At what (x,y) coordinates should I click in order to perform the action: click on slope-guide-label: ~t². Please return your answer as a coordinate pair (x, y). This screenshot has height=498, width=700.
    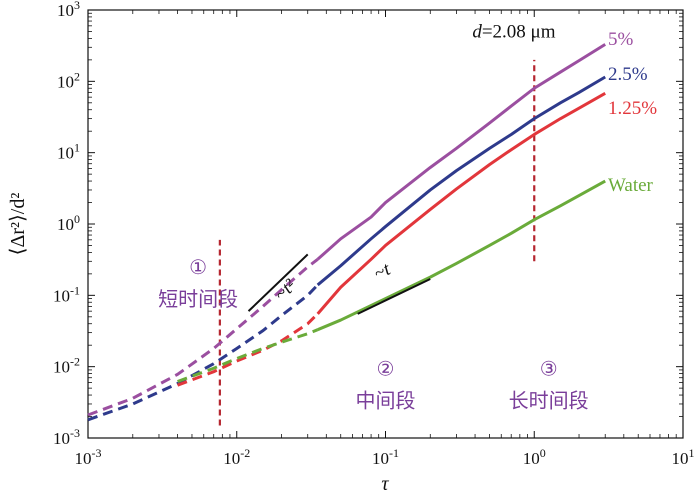
    Looking at the image, I should click on (285, 290).